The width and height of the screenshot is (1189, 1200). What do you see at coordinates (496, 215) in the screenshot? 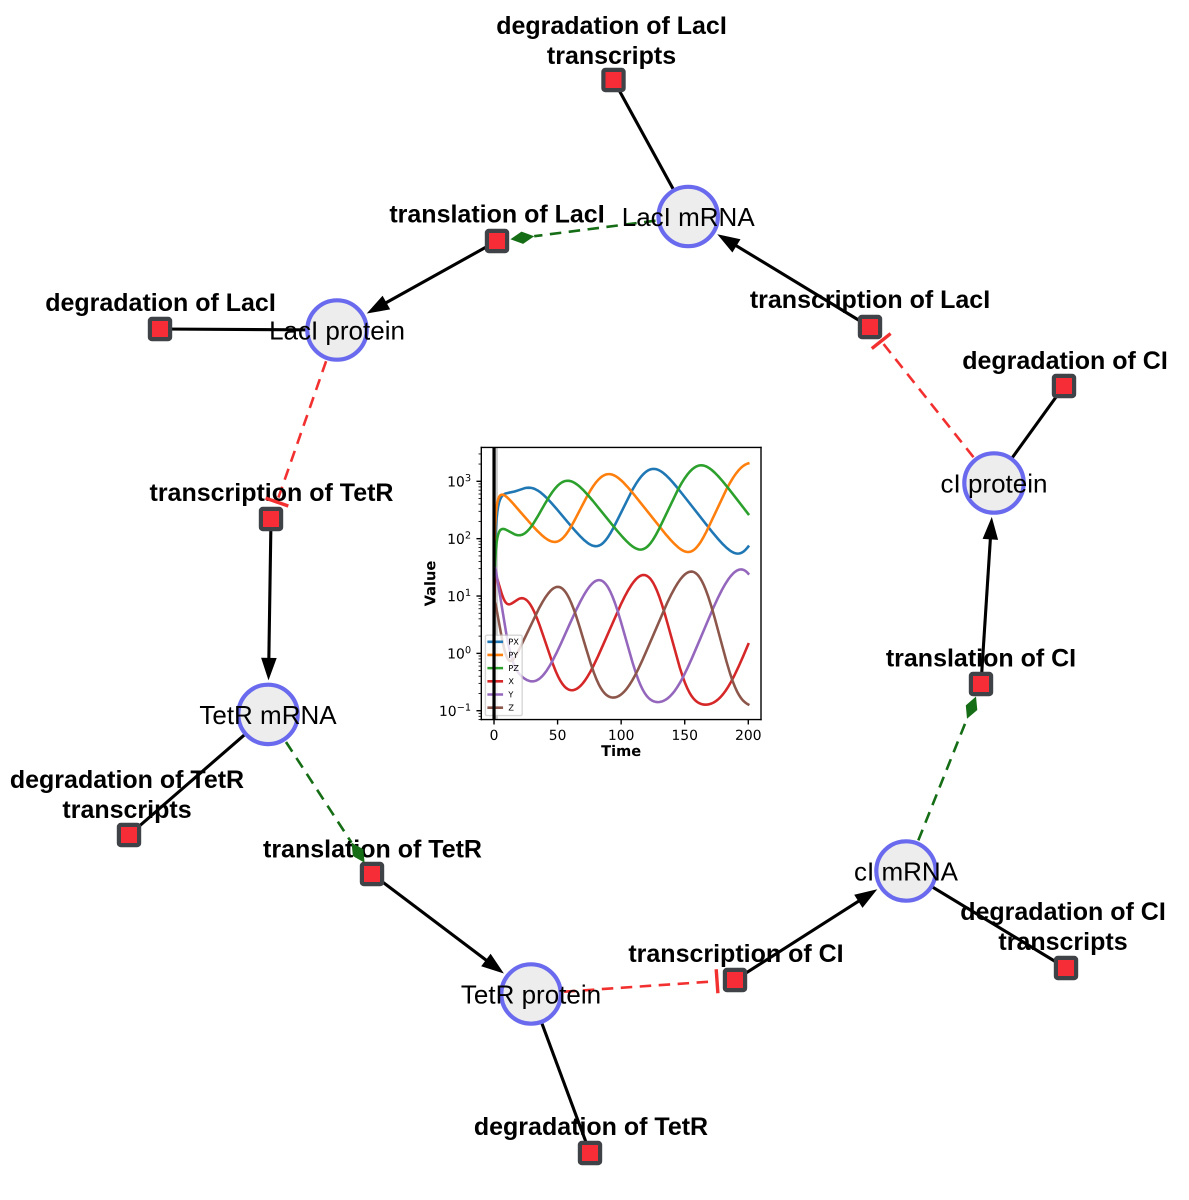
I see `svg-text: translation of LacI` at bounding box center [496, 215].